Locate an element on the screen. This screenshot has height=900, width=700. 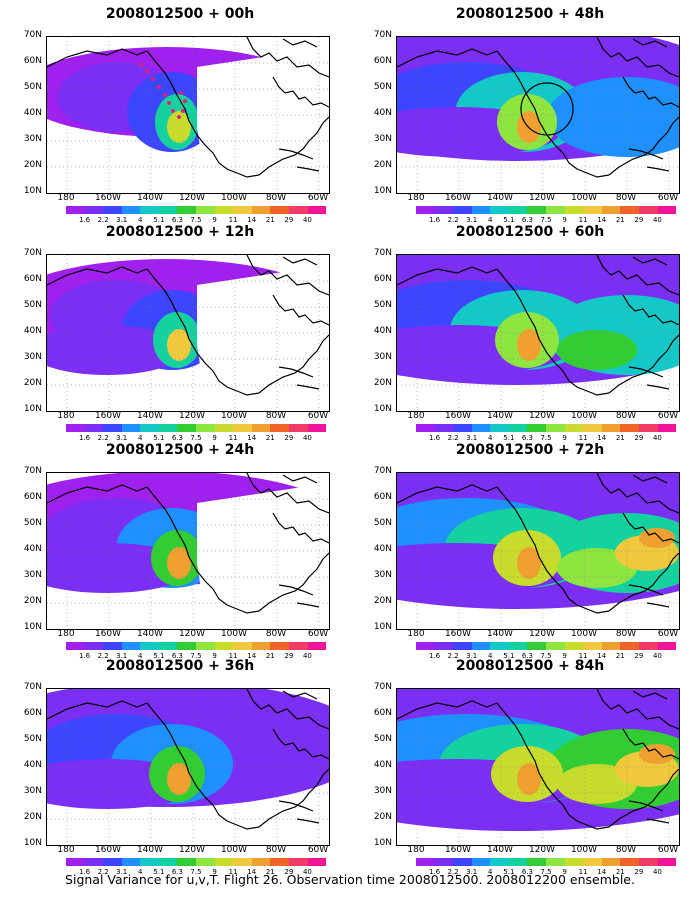
longitude-label: 60W is located at coordinates (668, 634).